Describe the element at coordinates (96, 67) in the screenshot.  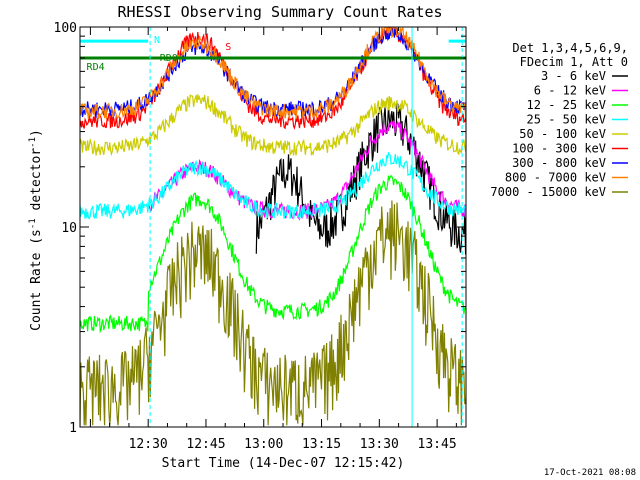
I see `annotation-label: RD4` at that location.